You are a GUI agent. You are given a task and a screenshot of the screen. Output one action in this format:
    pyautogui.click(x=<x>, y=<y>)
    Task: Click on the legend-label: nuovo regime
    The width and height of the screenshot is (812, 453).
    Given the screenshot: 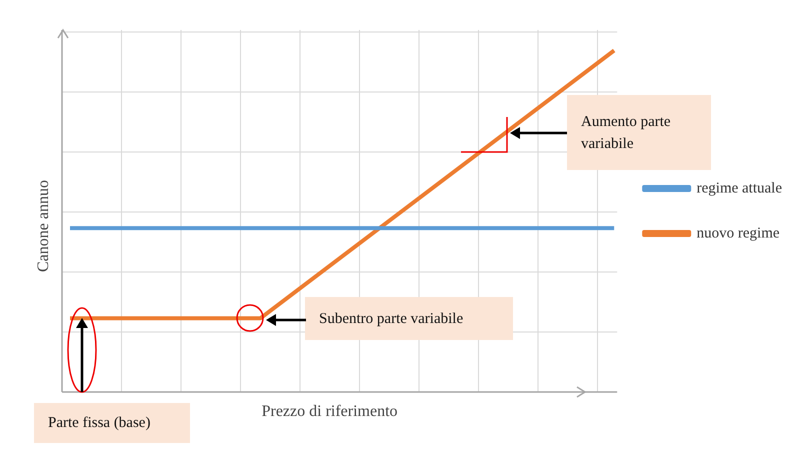 What is the action you would take?
    pyautogui.click(x=738, y=233)
    